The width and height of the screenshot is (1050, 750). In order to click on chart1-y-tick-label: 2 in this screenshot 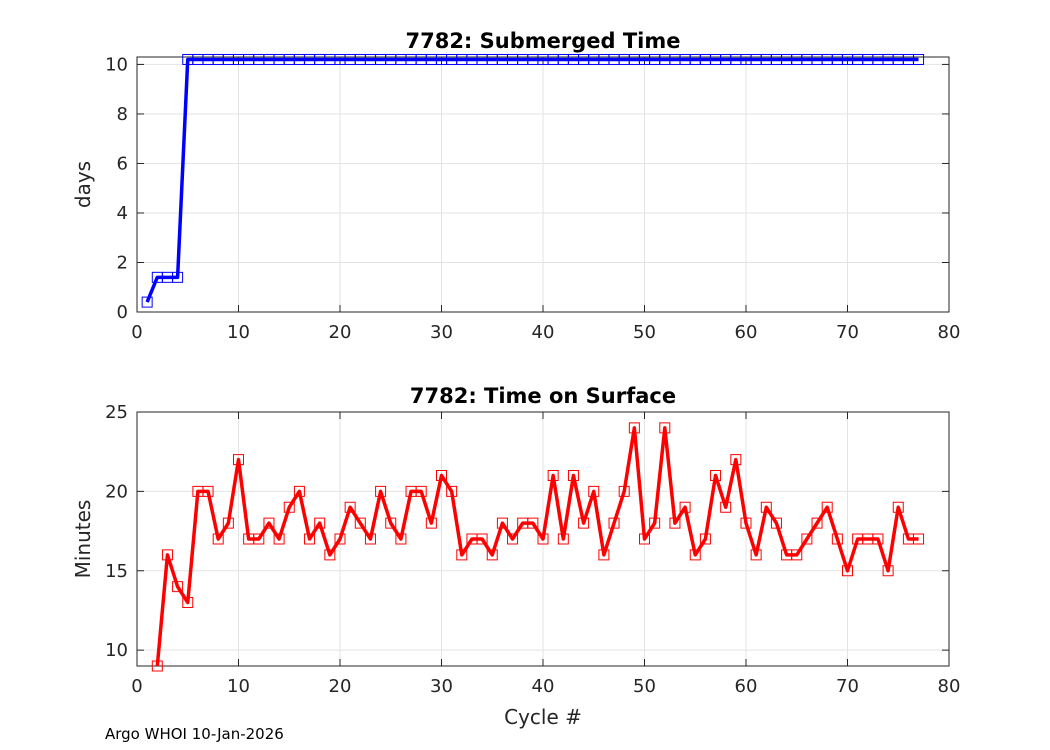, I will do `click(122, 262)`.